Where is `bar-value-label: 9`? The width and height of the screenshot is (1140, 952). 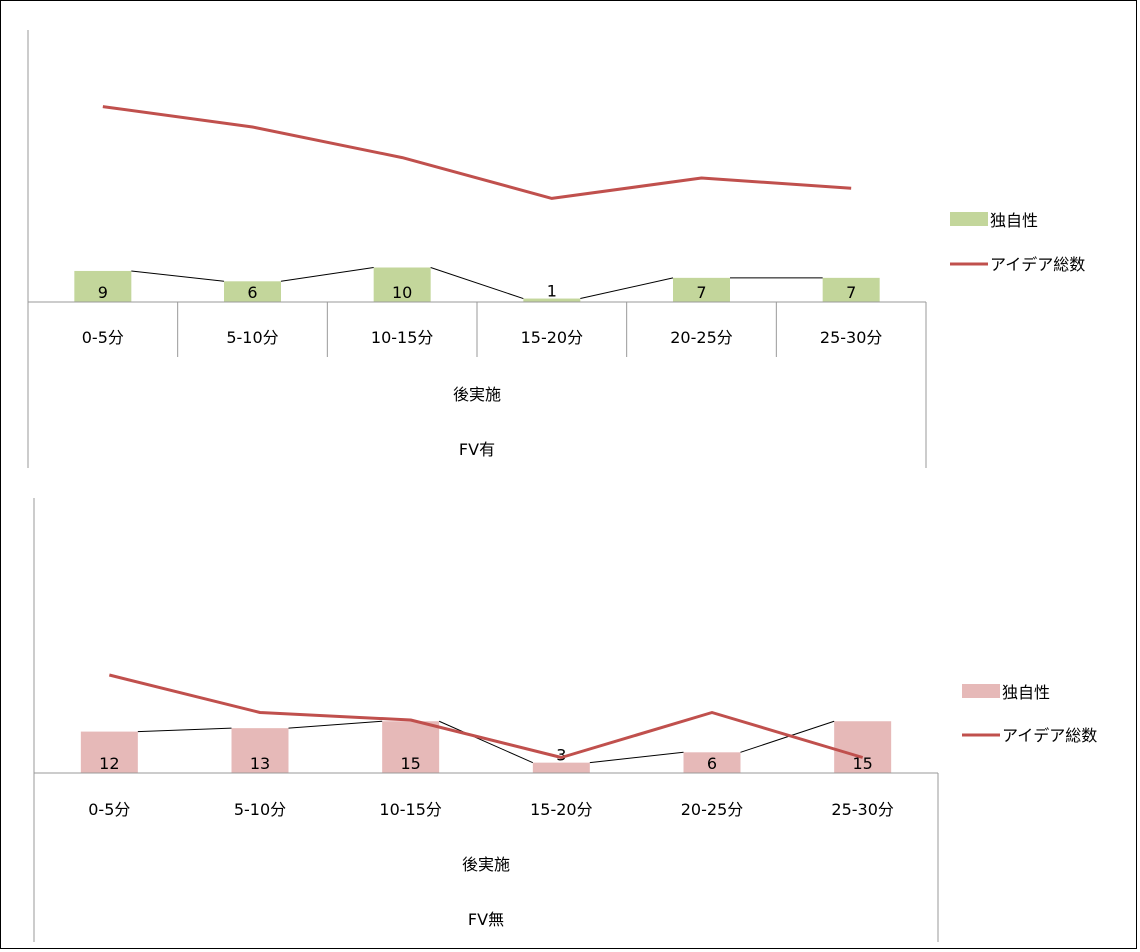
bar-value-label: 9 is located at coordinates (103, 292).